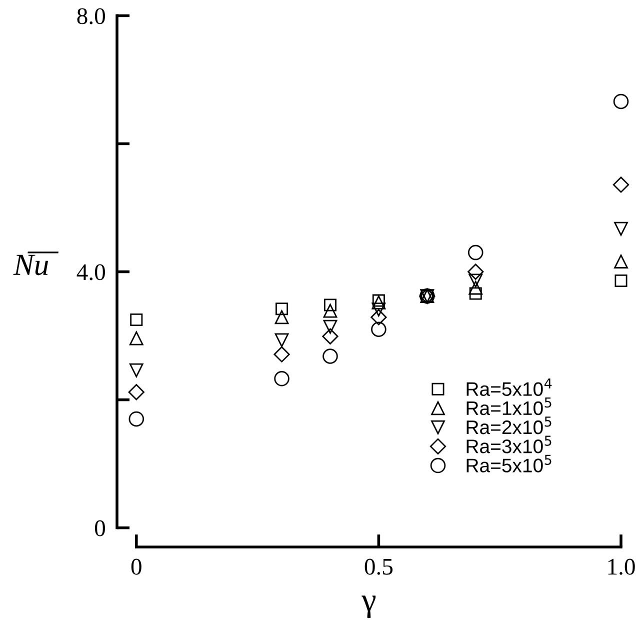  What do you see at coordinates (136, 566) in the screenshot?
I see `x-tick-label: 0` at bounding box center [136, 566].